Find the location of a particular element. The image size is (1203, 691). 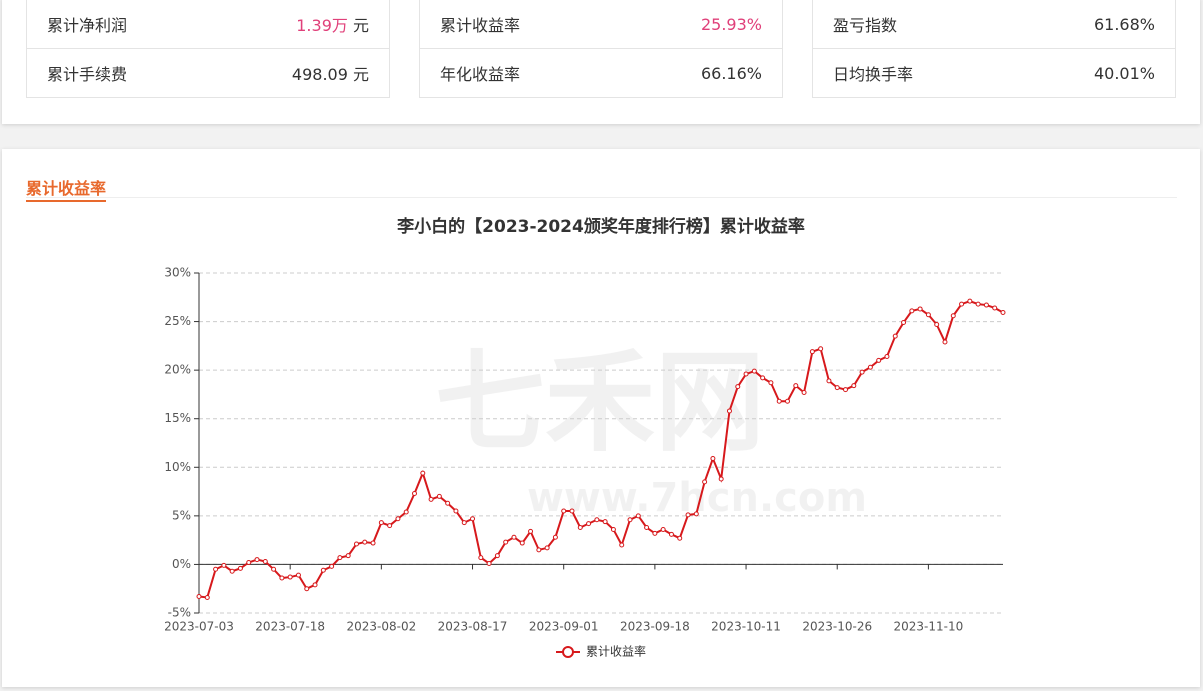

stat-row: 盈亏指数 61.68% is located at coordinates (994, 24).